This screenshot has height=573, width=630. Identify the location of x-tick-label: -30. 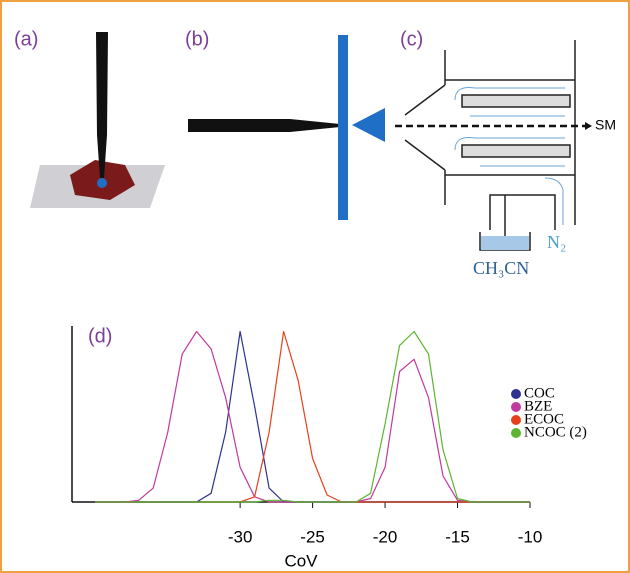
(240, 536).